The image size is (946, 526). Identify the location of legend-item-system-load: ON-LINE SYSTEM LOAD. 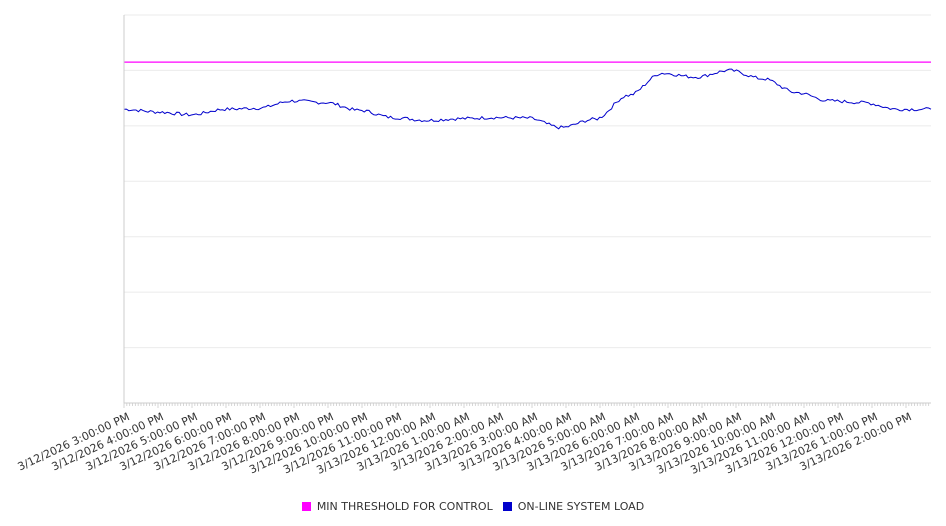
(573, 506).